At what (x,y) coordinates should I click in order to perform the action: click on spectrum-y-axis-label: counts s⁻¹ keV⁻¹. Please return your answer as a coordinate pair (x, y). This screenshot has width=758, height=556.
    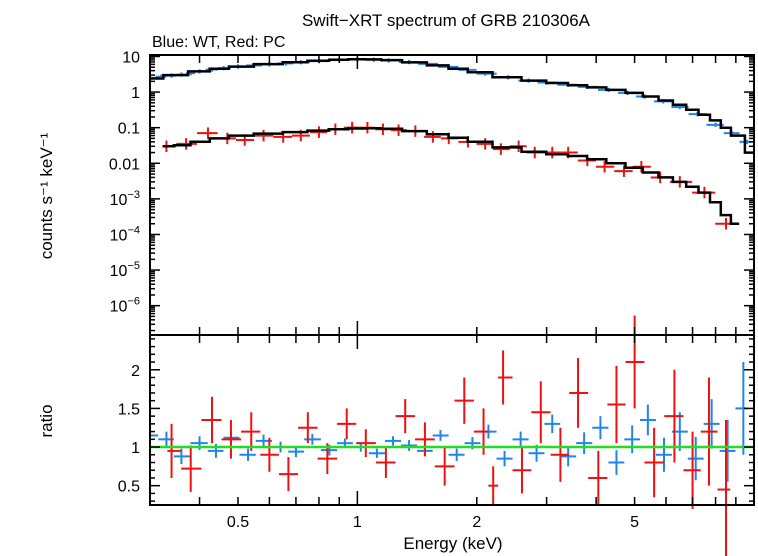
    Looking at the image, I should click on (46, 195).